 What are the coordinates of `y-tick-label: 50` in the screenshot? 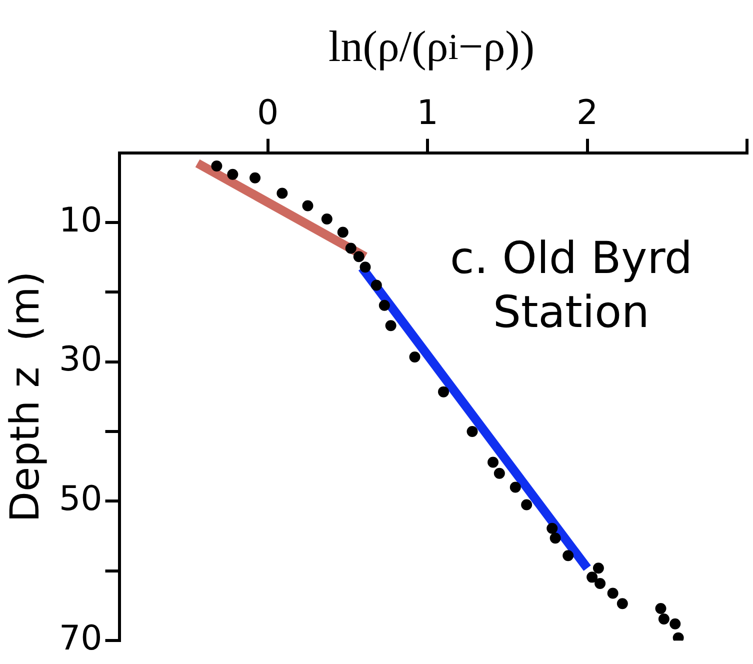 It's located at (80, 499).